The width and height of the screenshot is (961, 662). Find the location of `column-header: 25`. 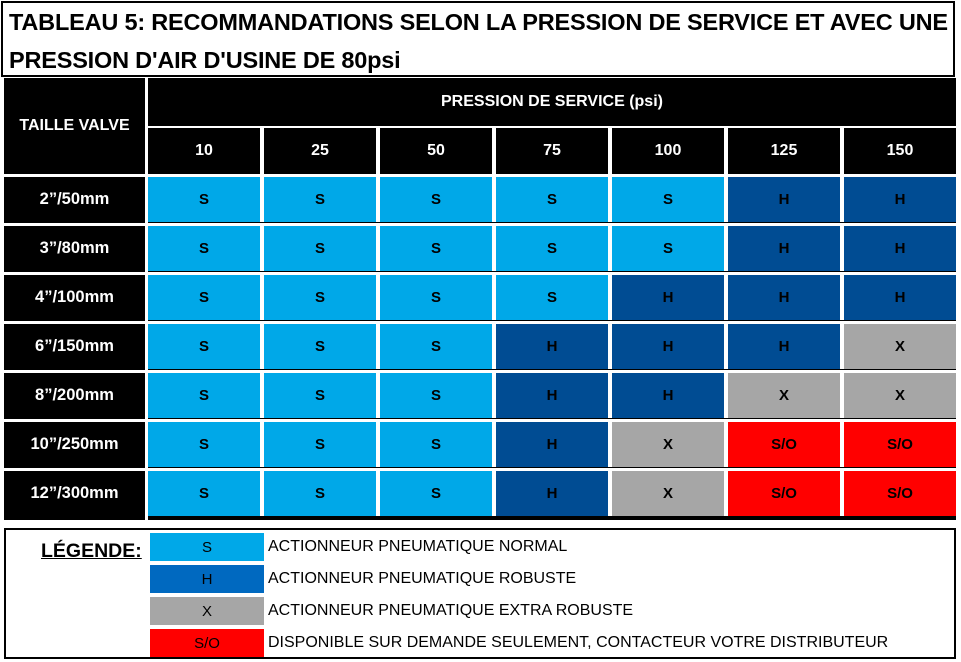

column-header: 25 is located at coordinates (320, 151).